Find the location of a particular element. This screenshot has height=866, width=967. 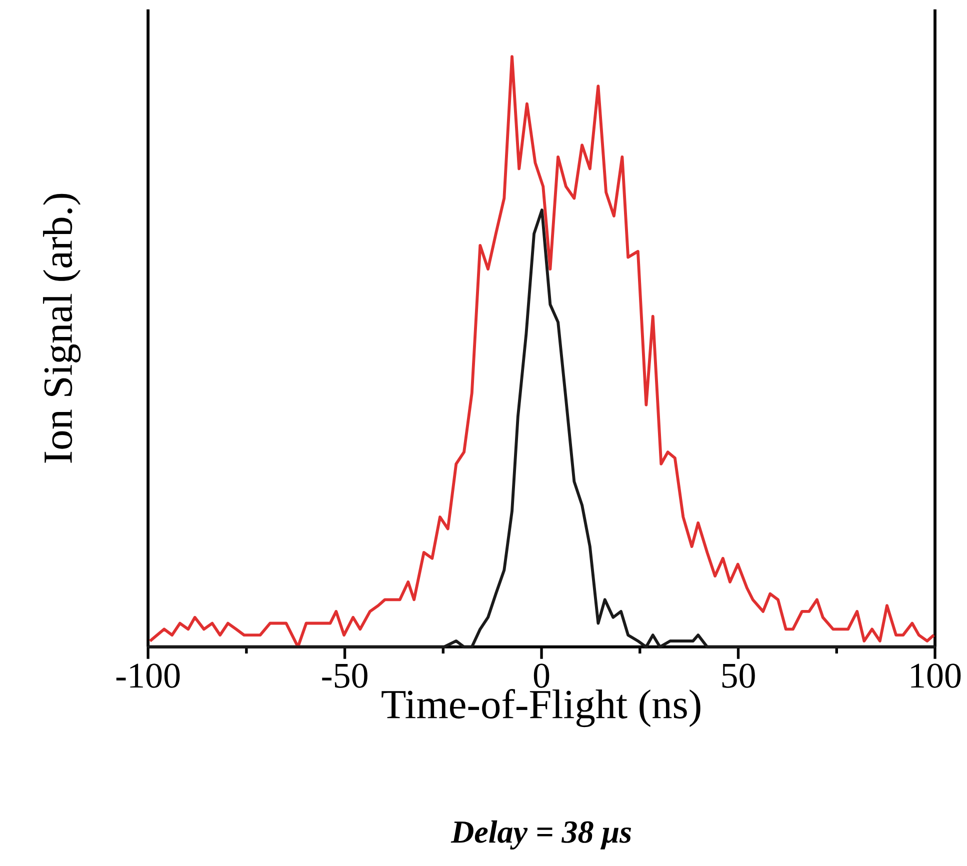

x-tick-label: 0 is located at coordinates (542, 676).